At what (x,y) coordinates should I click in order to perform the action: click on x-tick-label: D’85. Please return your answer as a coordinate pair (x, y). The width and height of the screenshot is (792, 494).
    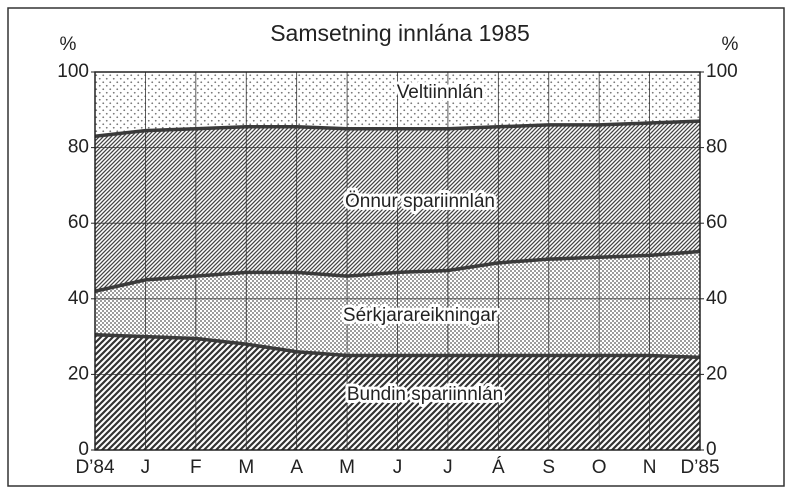
    Looking at the image, I should click on (699, 467).